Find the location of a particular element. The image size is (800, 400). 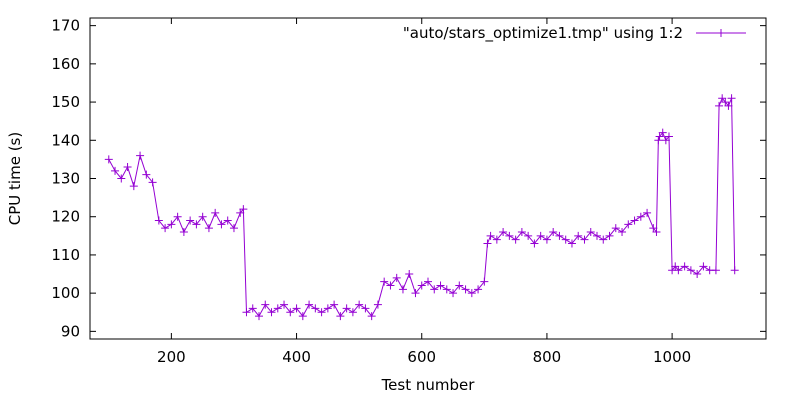

x-axis-label: Test number is located at coordinates (428, 385).